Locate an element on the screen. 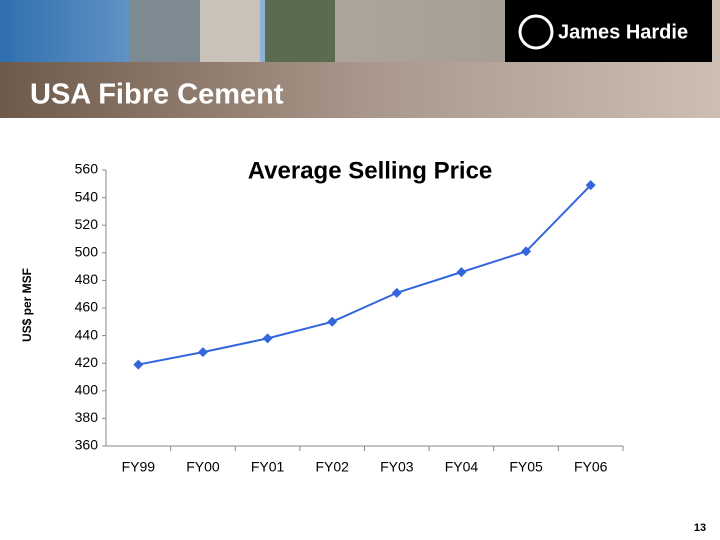 This screenshot has width=720, height=540. x-tick-label: FY01 is located at coordinates (268, 467).